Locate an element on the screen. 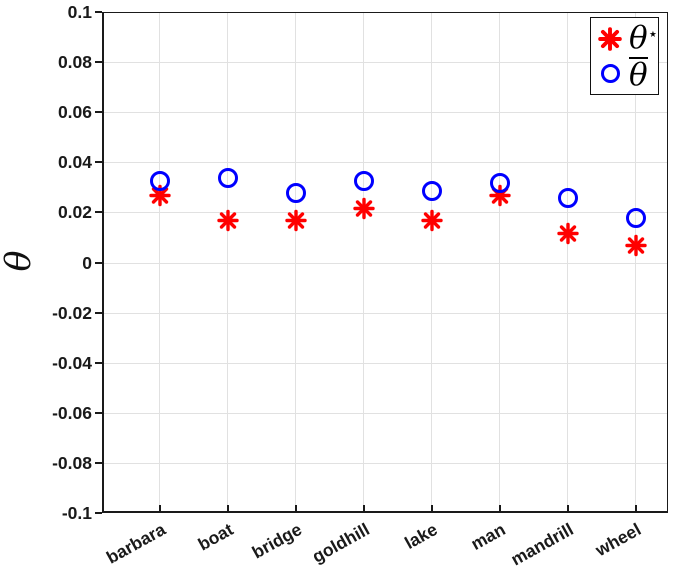  legend-symbol-superscript: ⋆ is located at coordinates (653, 34).